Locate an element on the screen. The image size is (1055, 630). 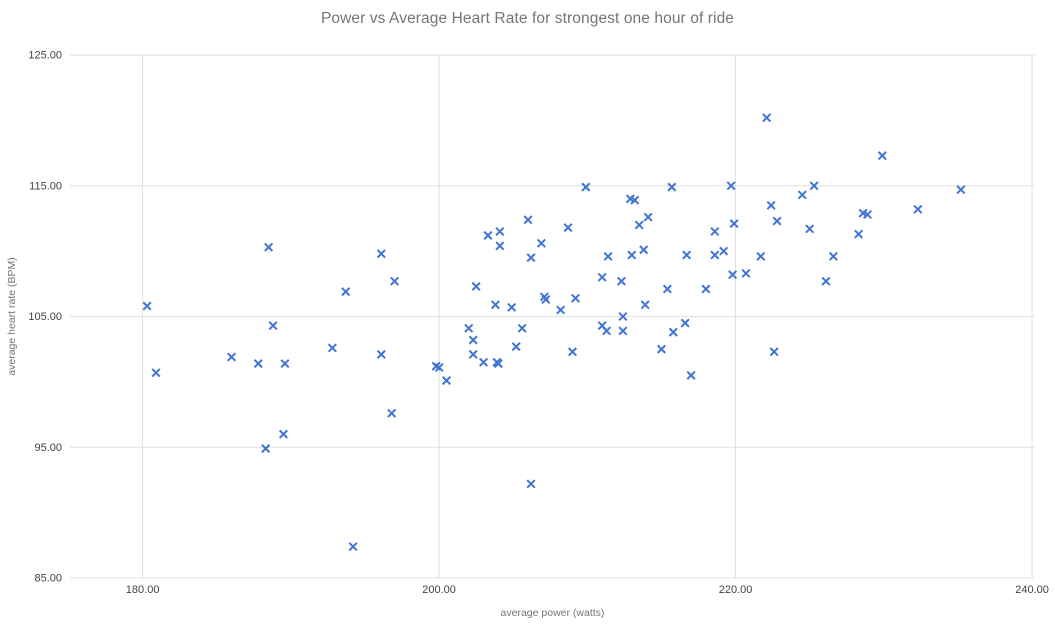
x-tick-label: 200.00 is located at coordinates (439, 590).